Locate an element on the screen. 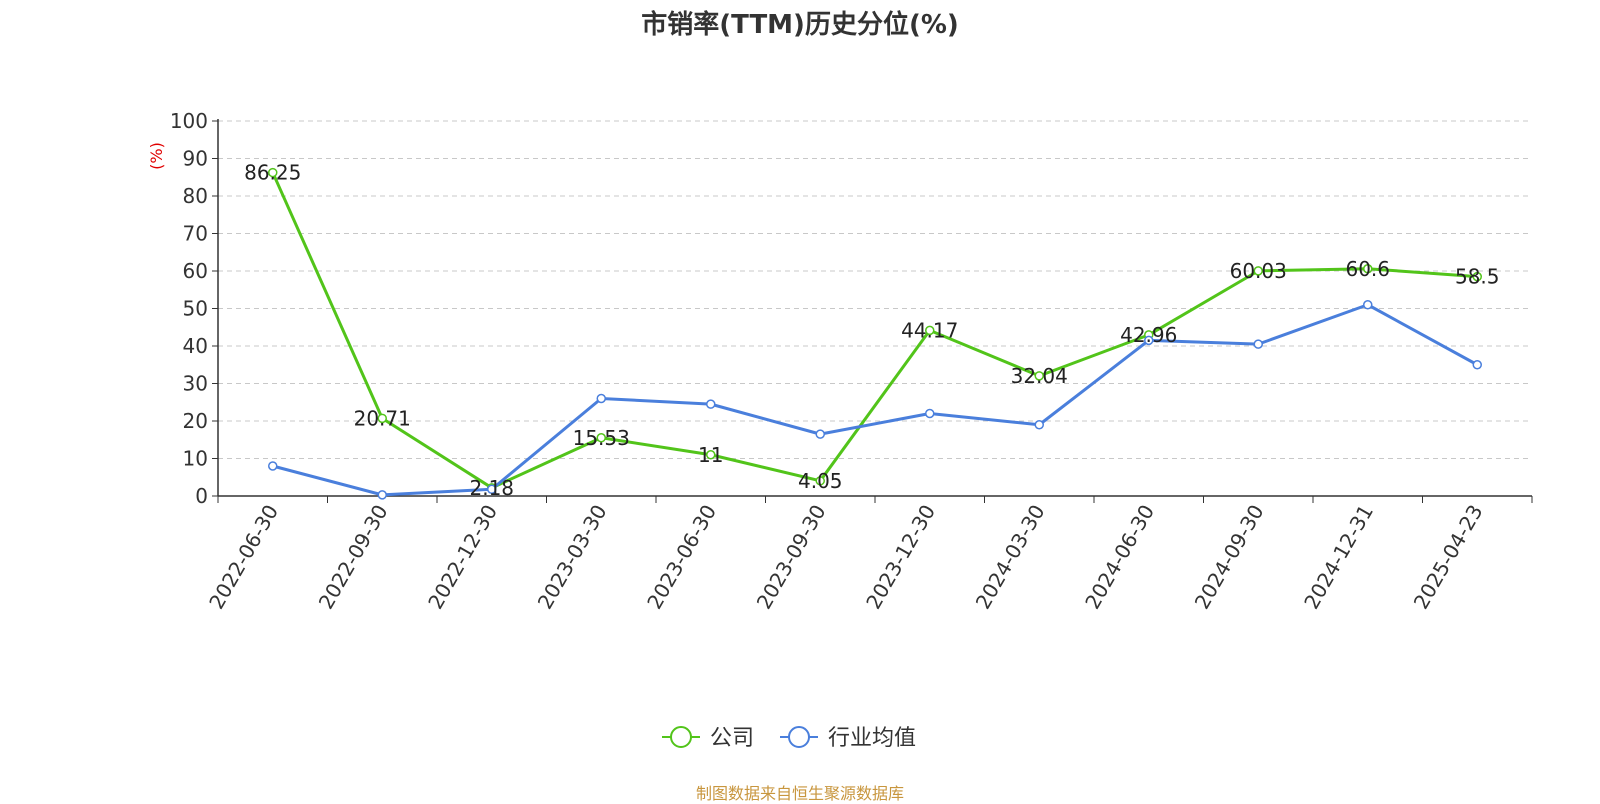 The height and width of the screenshot is (804, 1600). y-tick-label: 10 is located at coordinates (195, 459).